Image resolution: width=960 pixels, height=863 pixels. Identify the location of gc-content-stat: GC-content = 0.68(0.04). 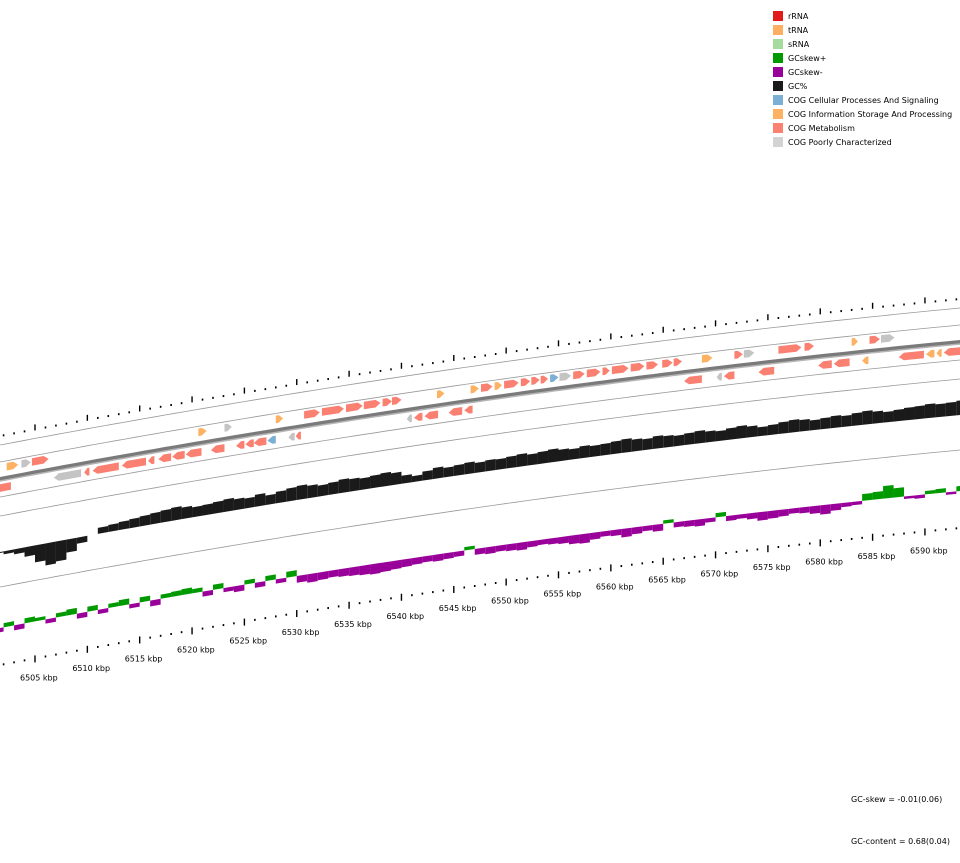
(900, 841).